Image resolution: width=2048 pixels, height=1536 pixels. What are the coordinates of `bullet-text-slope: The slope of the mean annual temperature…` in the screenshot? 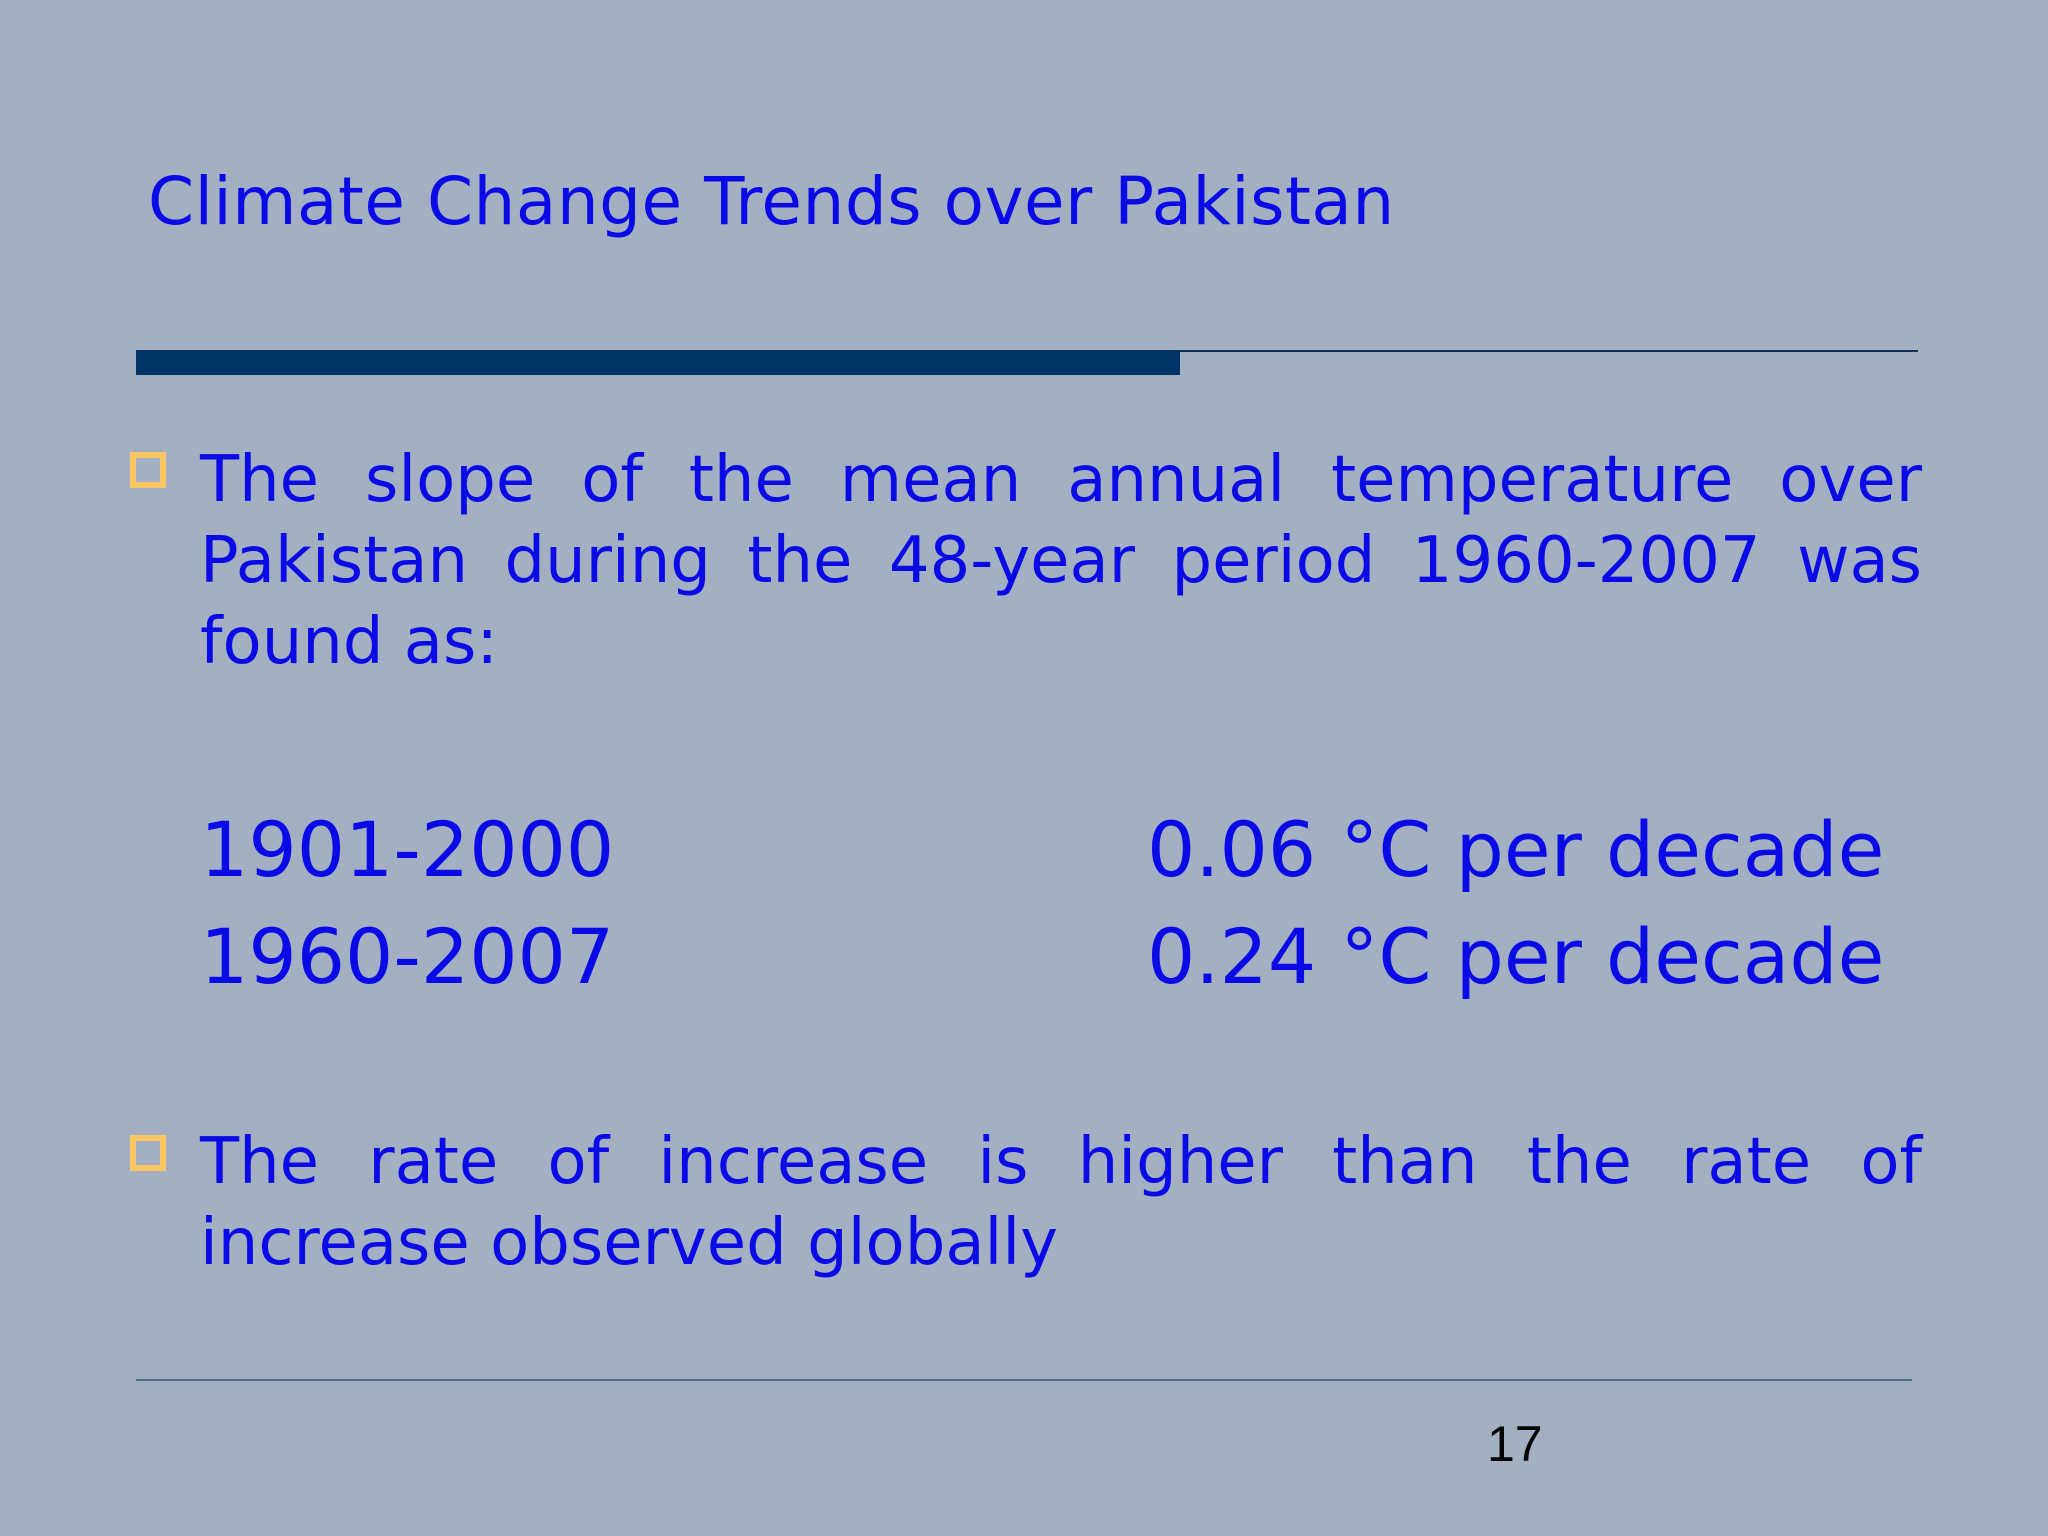 It's located at (1061, 561).